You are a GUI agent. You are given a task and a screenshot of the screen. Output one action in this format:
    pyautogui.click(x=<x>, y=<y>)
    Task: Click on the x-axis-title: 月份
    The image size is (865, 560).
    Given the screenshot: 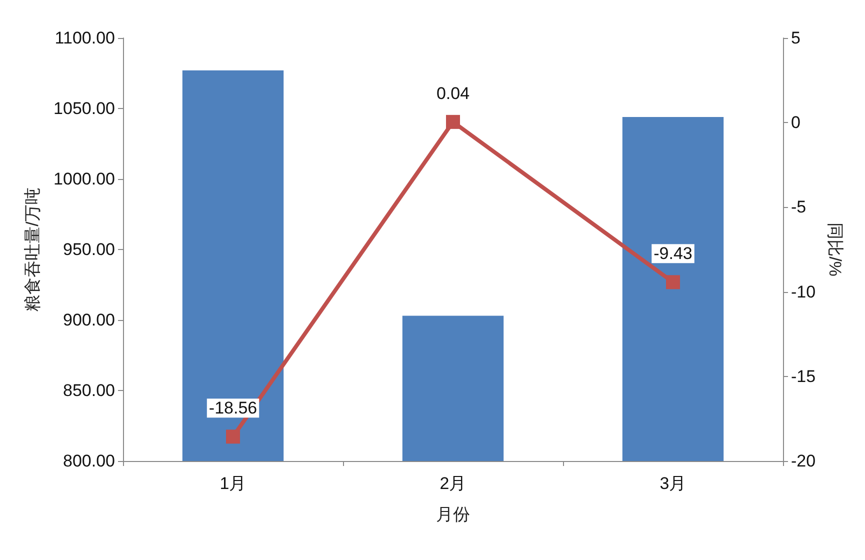 What is the action you would take?
    pyautogui.click(x=453, y=514)
    